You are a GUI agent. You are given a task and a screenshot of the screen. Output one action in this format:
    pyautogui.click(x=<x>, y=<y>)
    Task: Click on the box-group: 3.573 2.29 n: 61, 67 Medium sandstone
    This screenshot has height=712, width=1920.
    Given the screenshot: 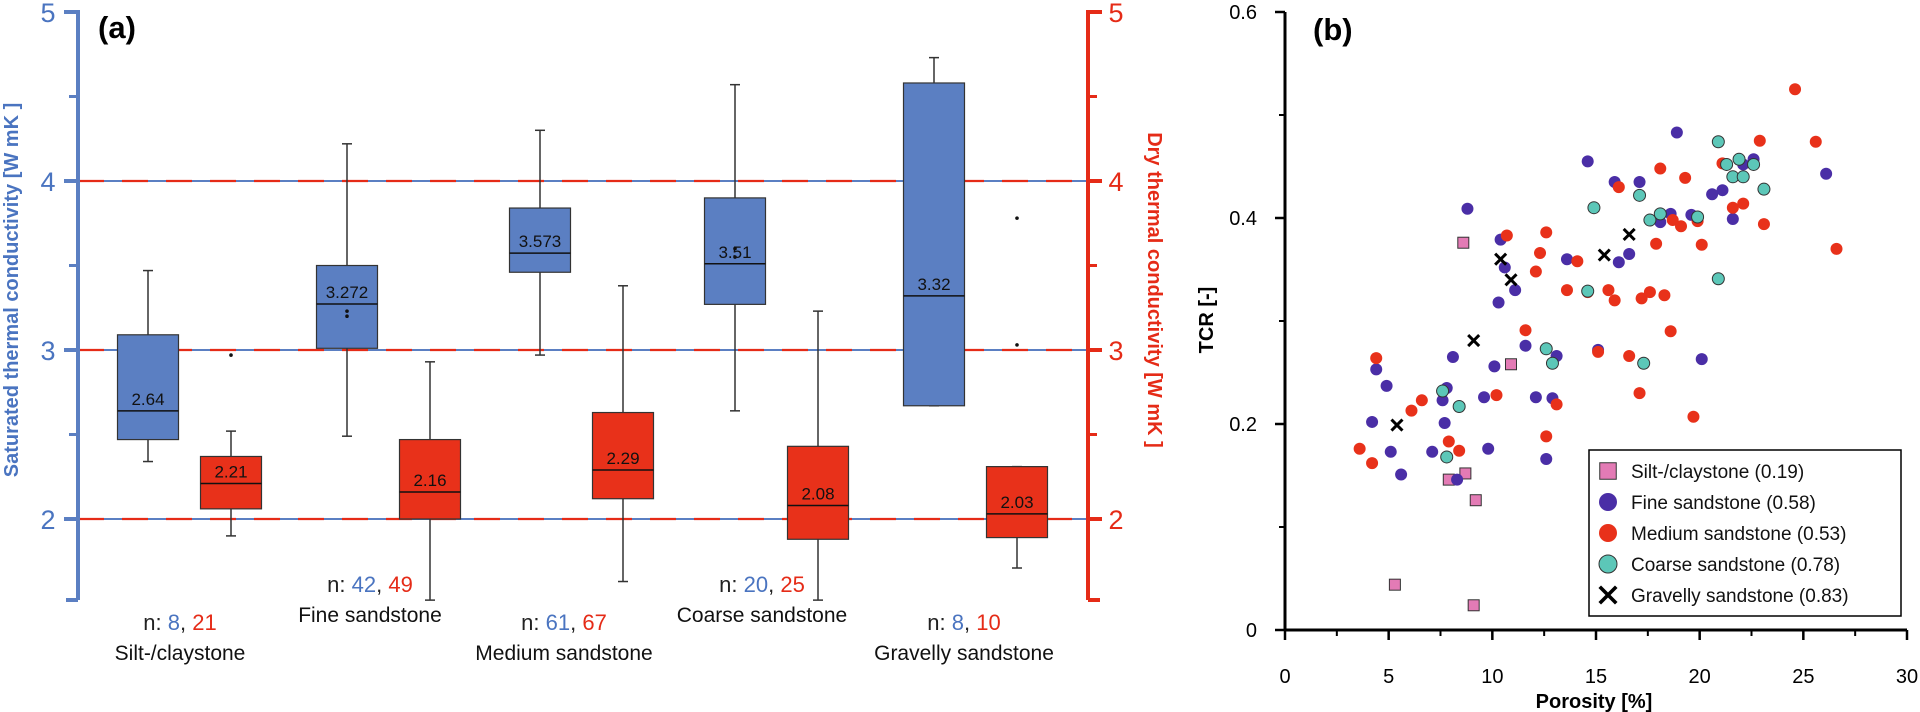 What is the action you would take?
    pyautogui.click(x=565, y=397)
    